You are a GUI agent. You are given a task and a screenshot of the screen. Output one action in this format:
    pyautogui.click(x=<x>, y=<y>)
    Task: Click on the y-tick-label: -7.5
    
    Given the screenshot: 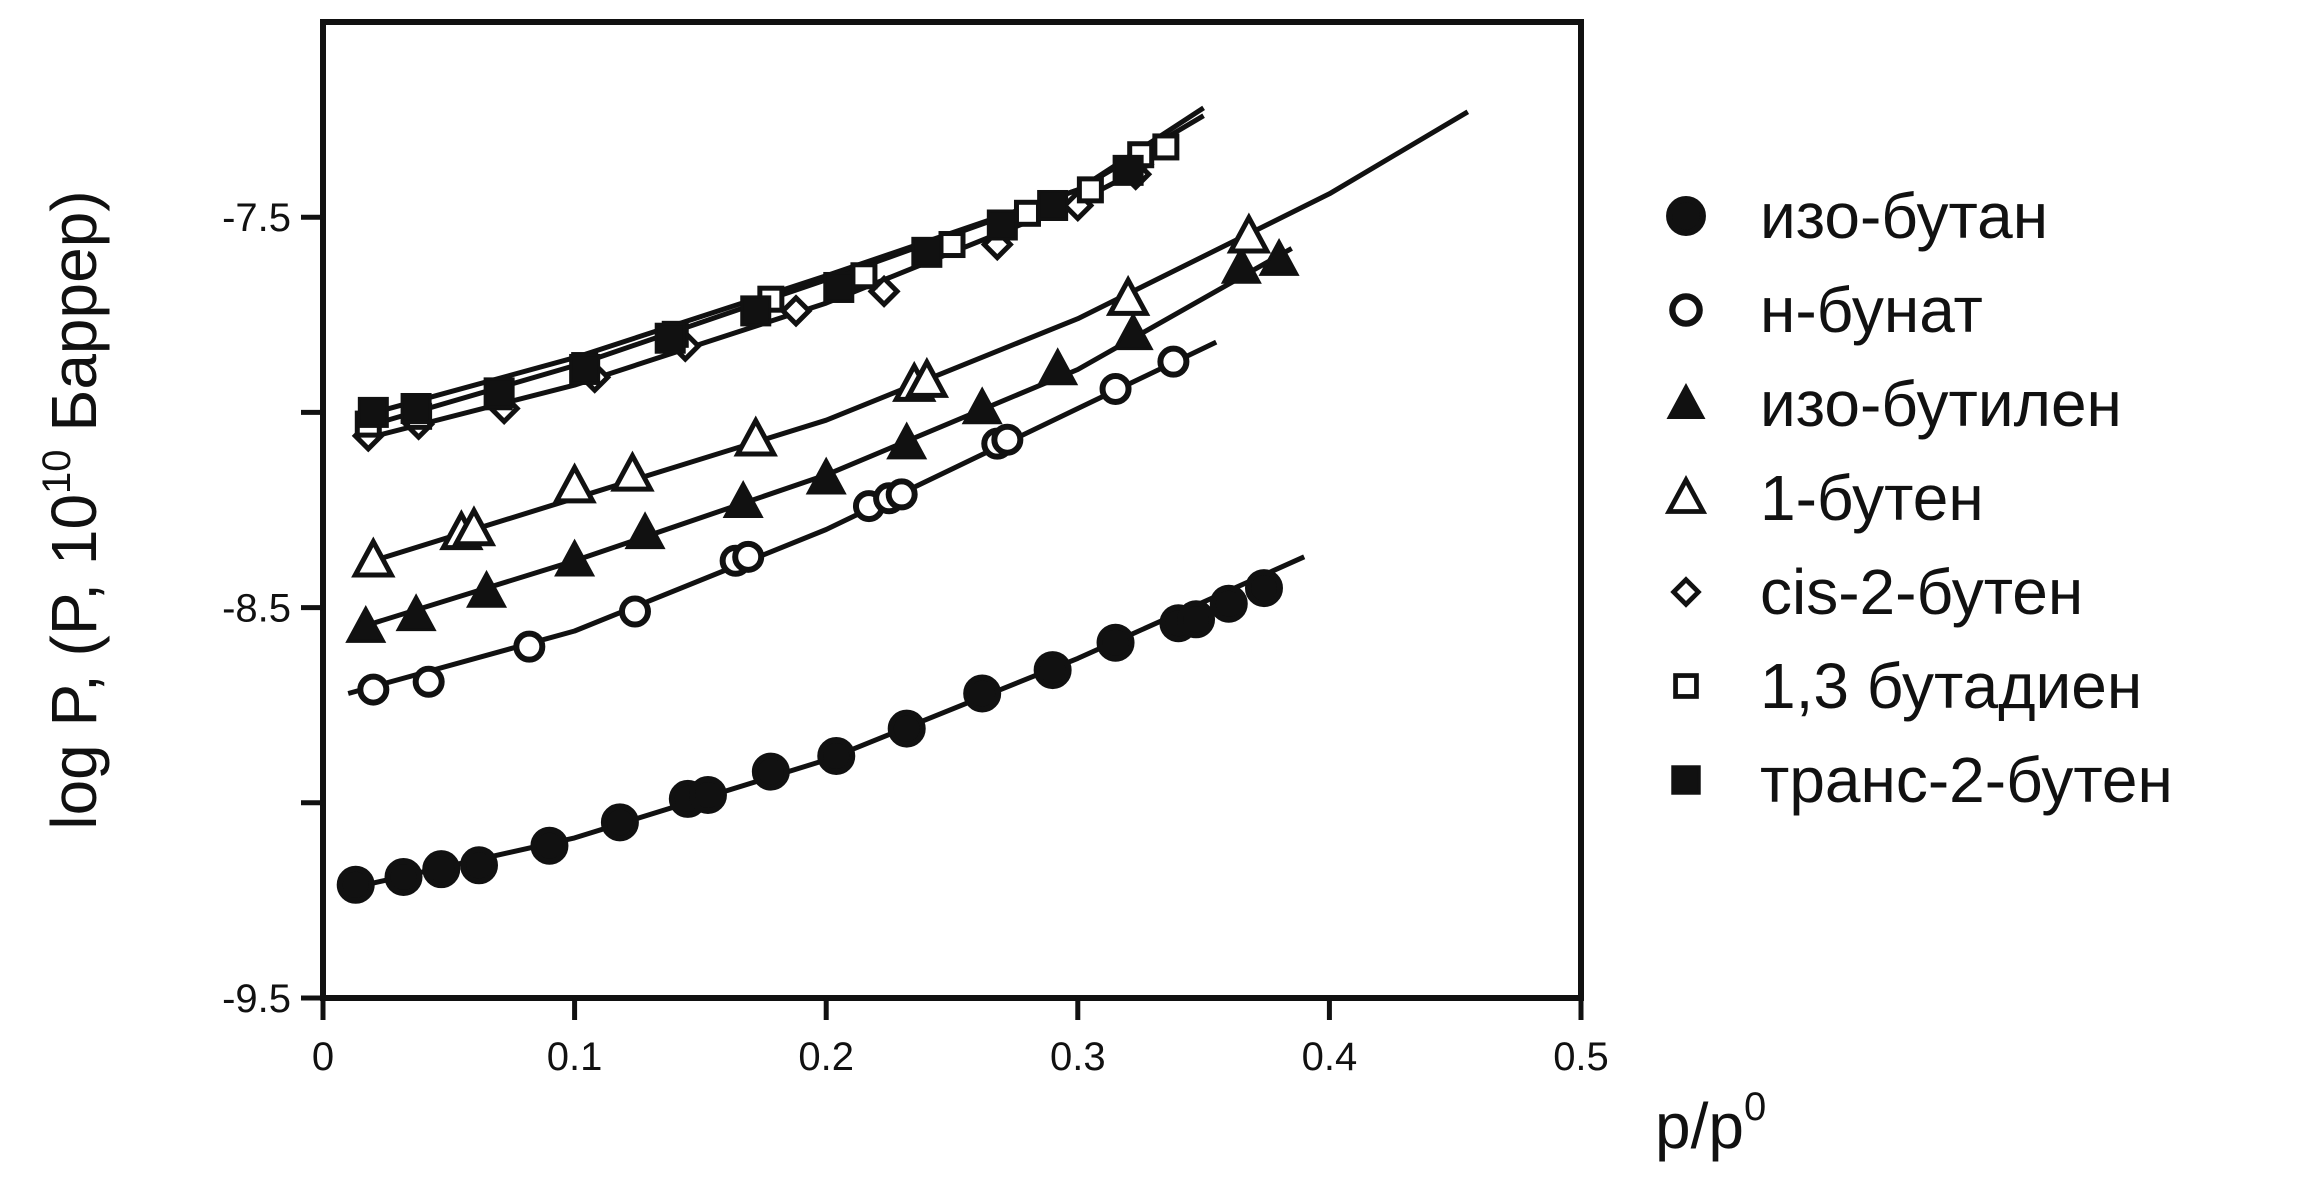 What is the action you would take?
    pyautogui.click(x=256, y=218)
    